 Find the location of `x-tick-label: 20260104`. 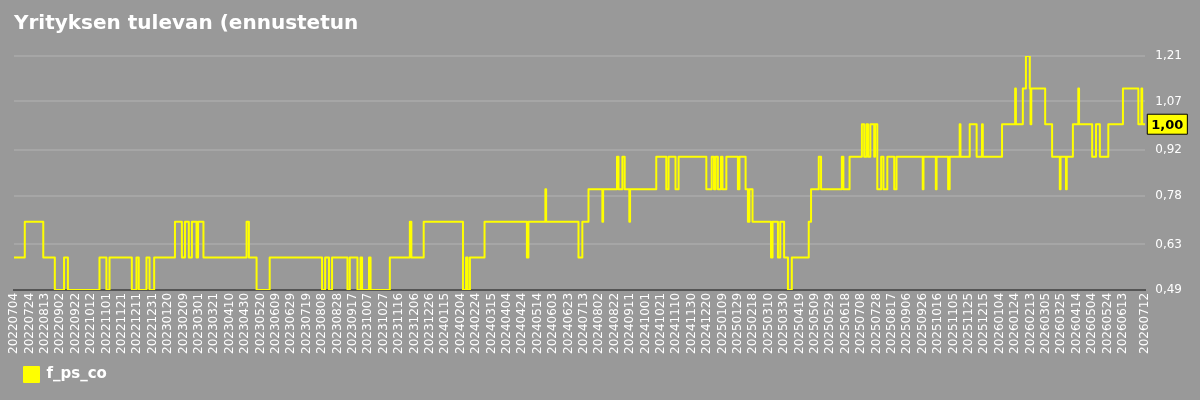

x-tick-label: 20260104 is located at coordinates (998, 323).